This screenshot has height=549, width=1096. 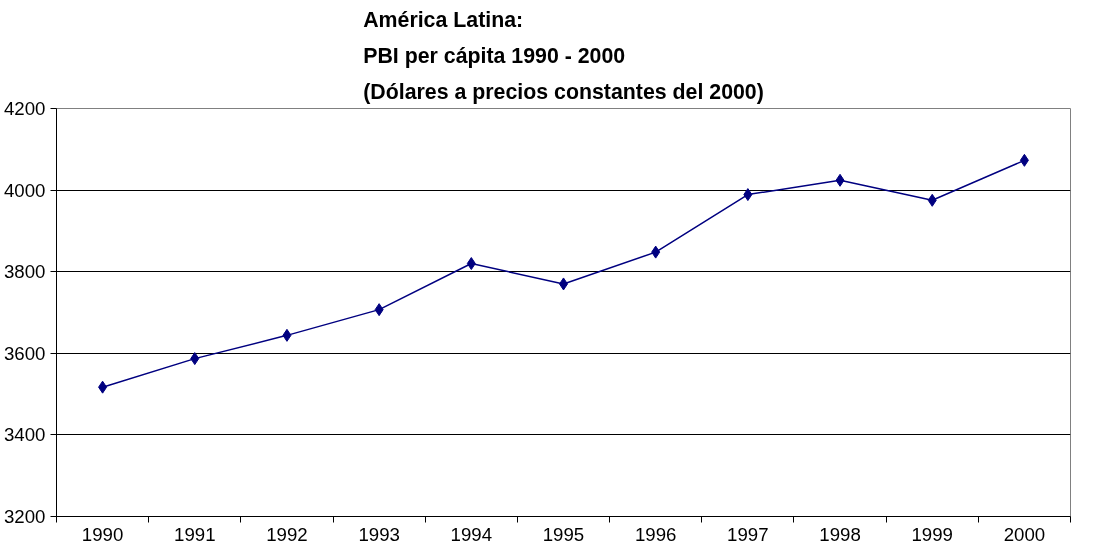 I want to click on y-tick-label: 3200, so click(x=25, y=516).